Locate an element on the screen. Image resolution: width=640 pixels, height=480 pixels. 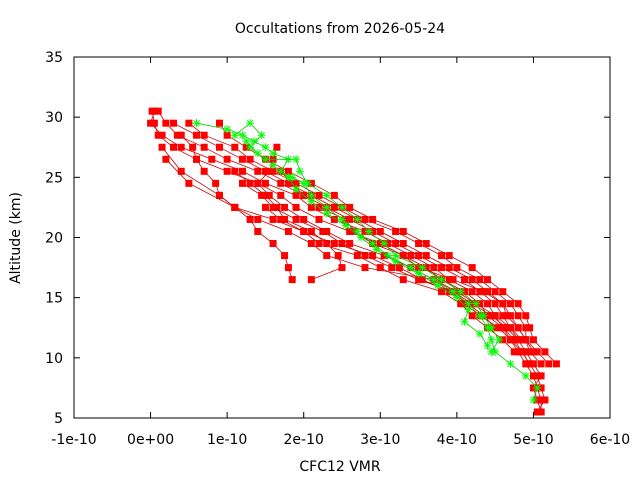
series-line is located at coordinates (288, 225).